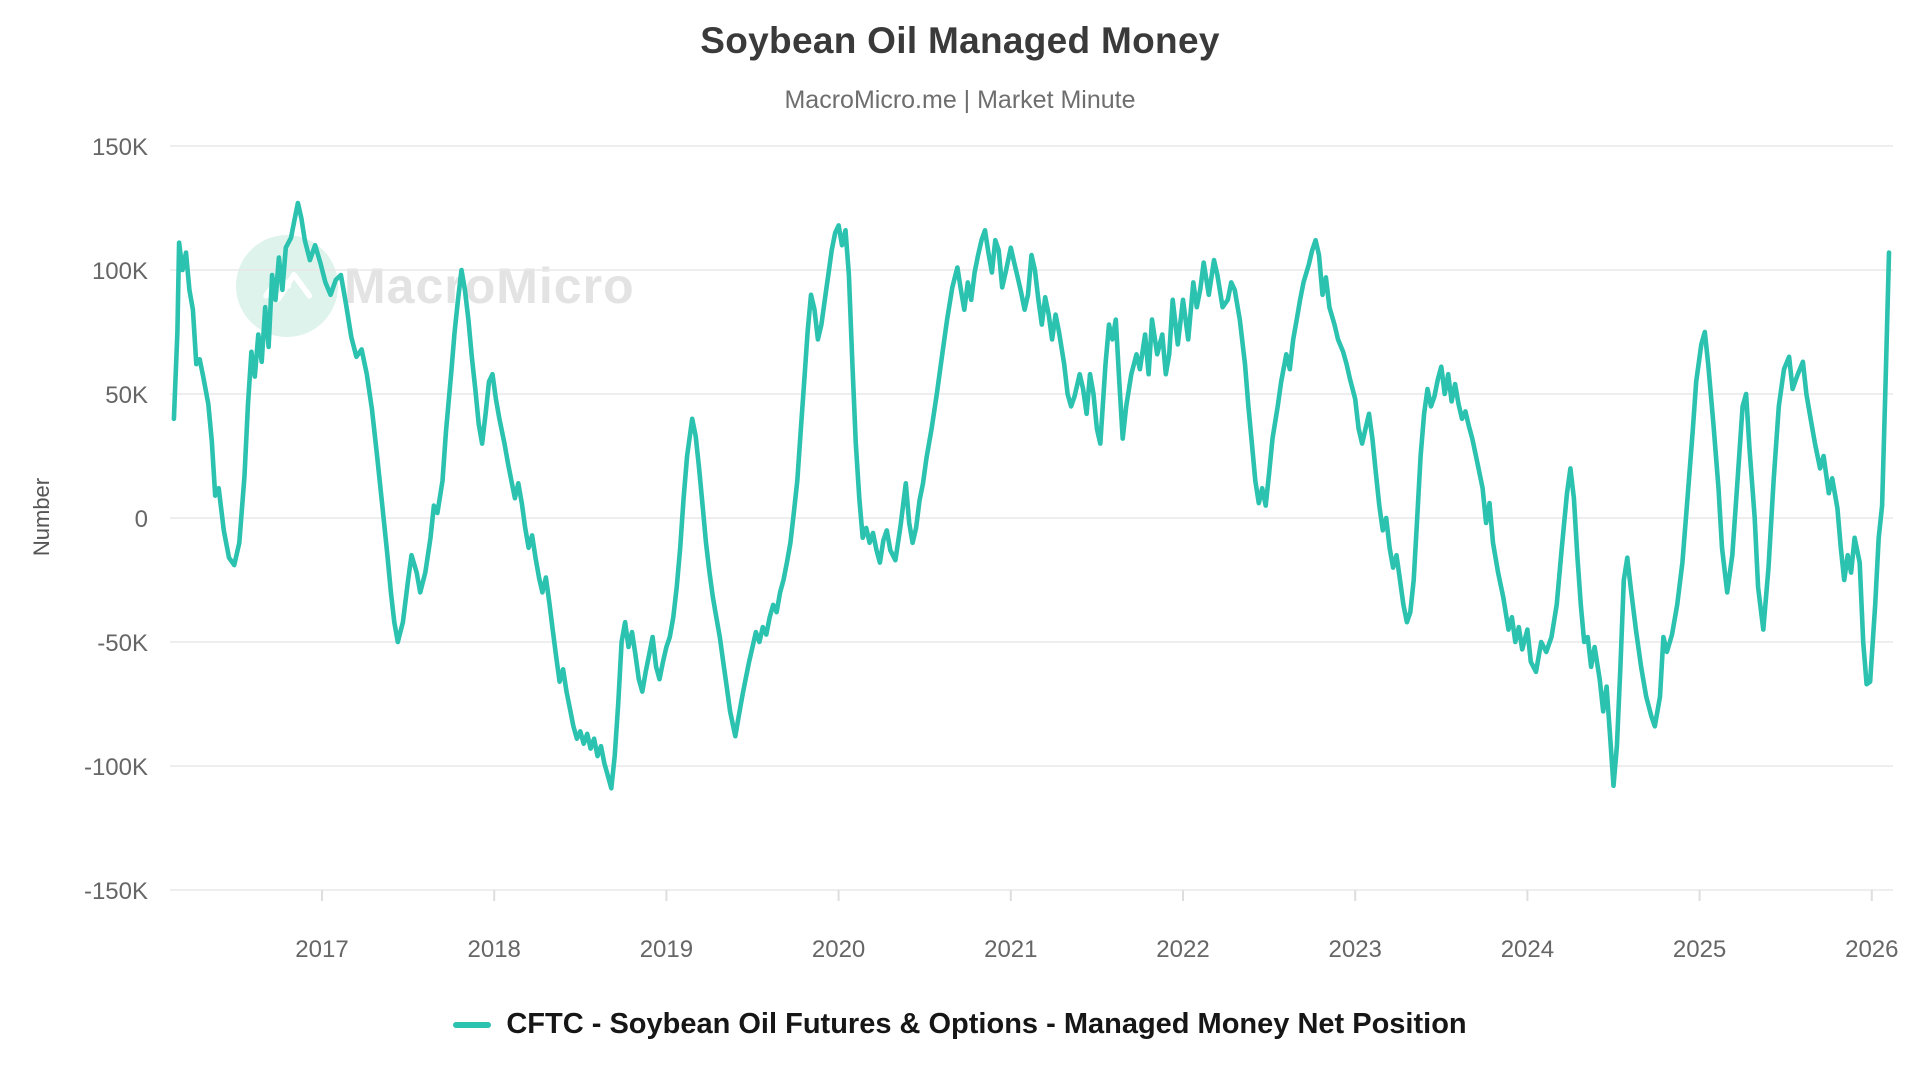  What do you see at coordinates (1527, 949) in the screenshot?
I see `x-tick-label: 2024` at bounding box center [1527, 949].